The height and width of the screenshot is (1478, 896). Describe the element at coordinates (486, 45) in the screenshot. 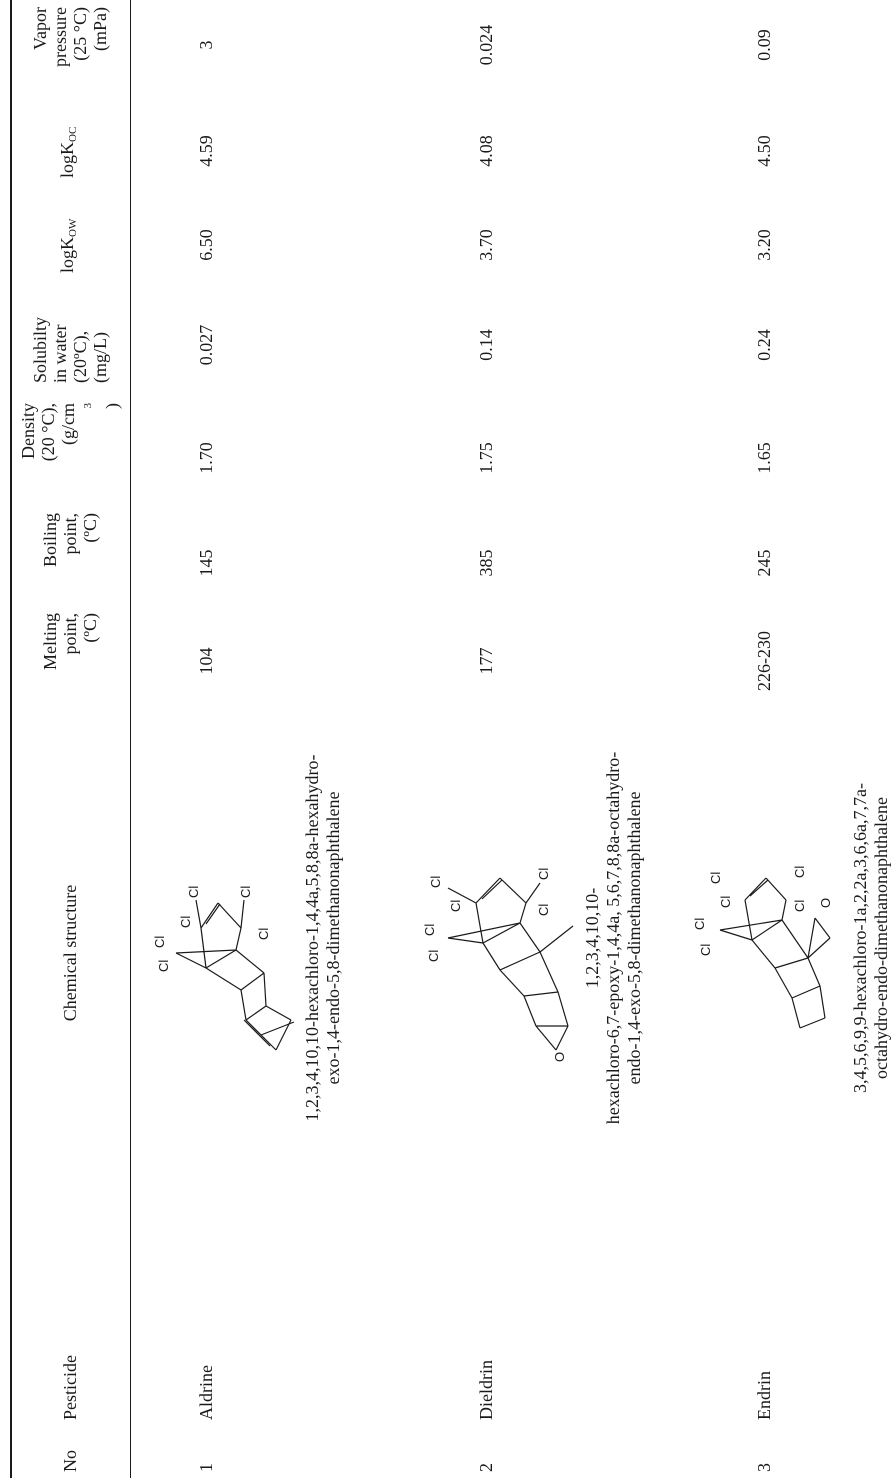

I see `vapor-pressure: 0.024` at that location.